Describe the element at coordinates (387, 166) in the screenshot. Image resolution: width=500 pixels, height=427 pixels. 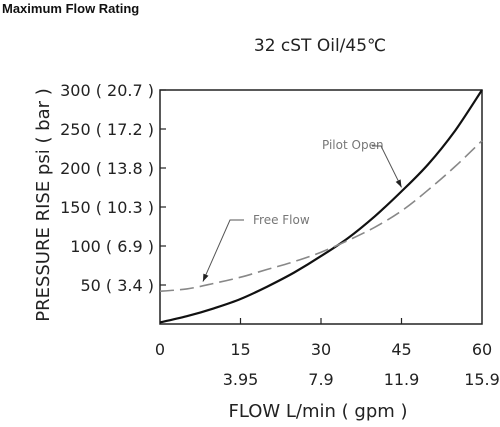
I see `annotation-leader-pilot-open` at that location.